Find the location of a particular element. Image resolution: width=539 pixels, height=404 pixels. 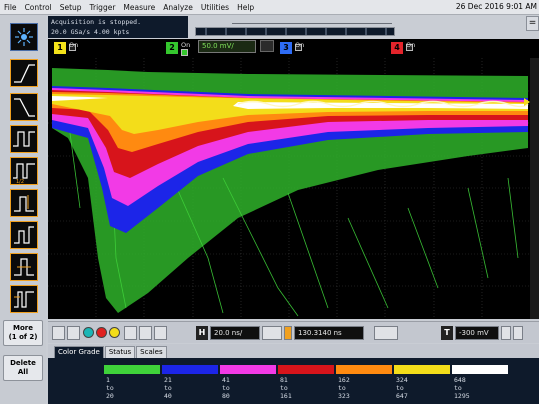

star-icon is located at coordinates (24, 37).